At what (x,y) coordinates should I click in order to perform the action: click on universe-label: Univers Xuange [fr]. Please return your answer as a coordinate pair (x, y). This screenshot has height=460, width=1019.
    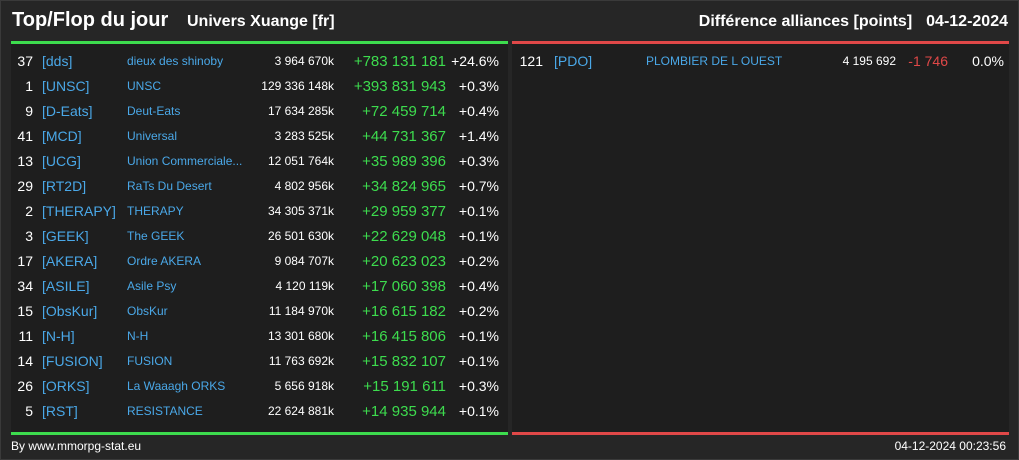
    Looking at the image, I should click on (261, 21).